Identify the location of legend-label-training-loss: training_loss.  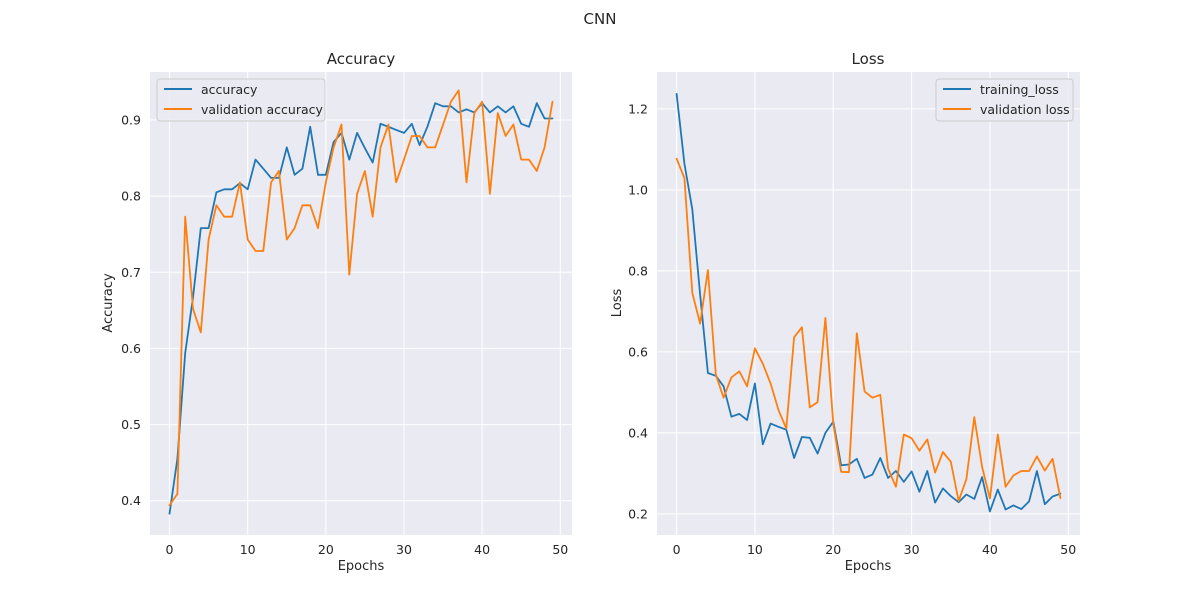
(1019, 89).